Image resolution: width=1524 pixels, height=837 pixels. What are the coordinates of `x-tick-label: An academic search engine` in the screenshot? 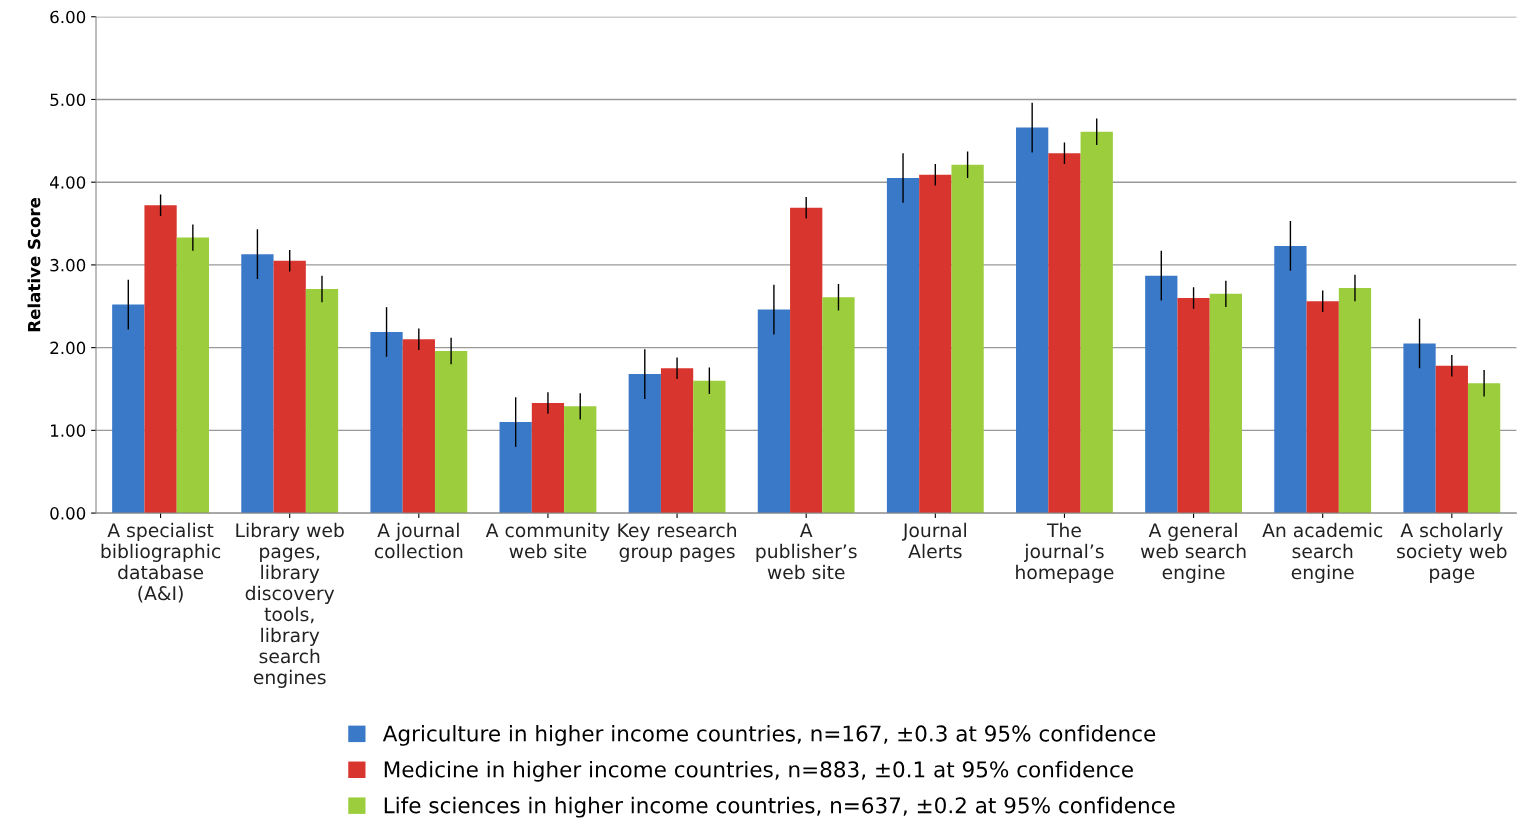 It's located at (1322, 552).